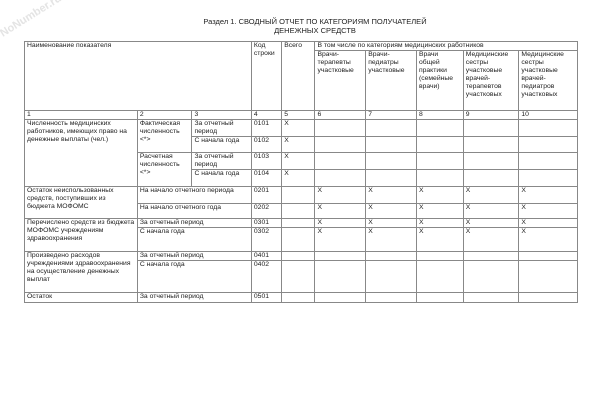 The image size is (600, 420). Describe the element at coordinates (548, 115) in the screenshot. I see `column-number: 10` at that location.